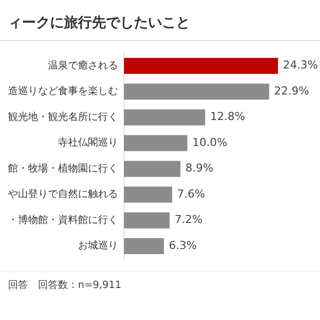 This screenshot has height=320, width=320. What do you see at coordinates (88, 142) in the screenshot?
I see `y-tick-label: 寺社仏閣巡り` at bounding box center [88, 142].